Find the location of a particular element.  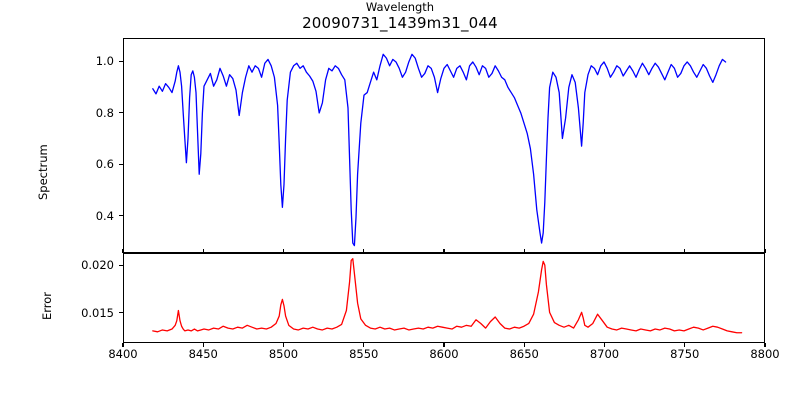

x-tick-label: 8600 is located at coordinates (444, 354).